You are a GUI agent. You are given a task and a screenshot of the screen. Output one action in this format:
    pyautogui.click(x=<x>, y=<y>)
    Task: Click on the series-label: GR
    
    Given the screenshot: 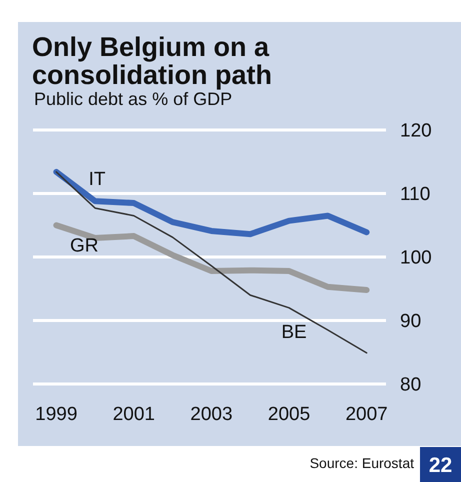 What is the action you would take?
    pyautogui.click(x=84, y=245)
    